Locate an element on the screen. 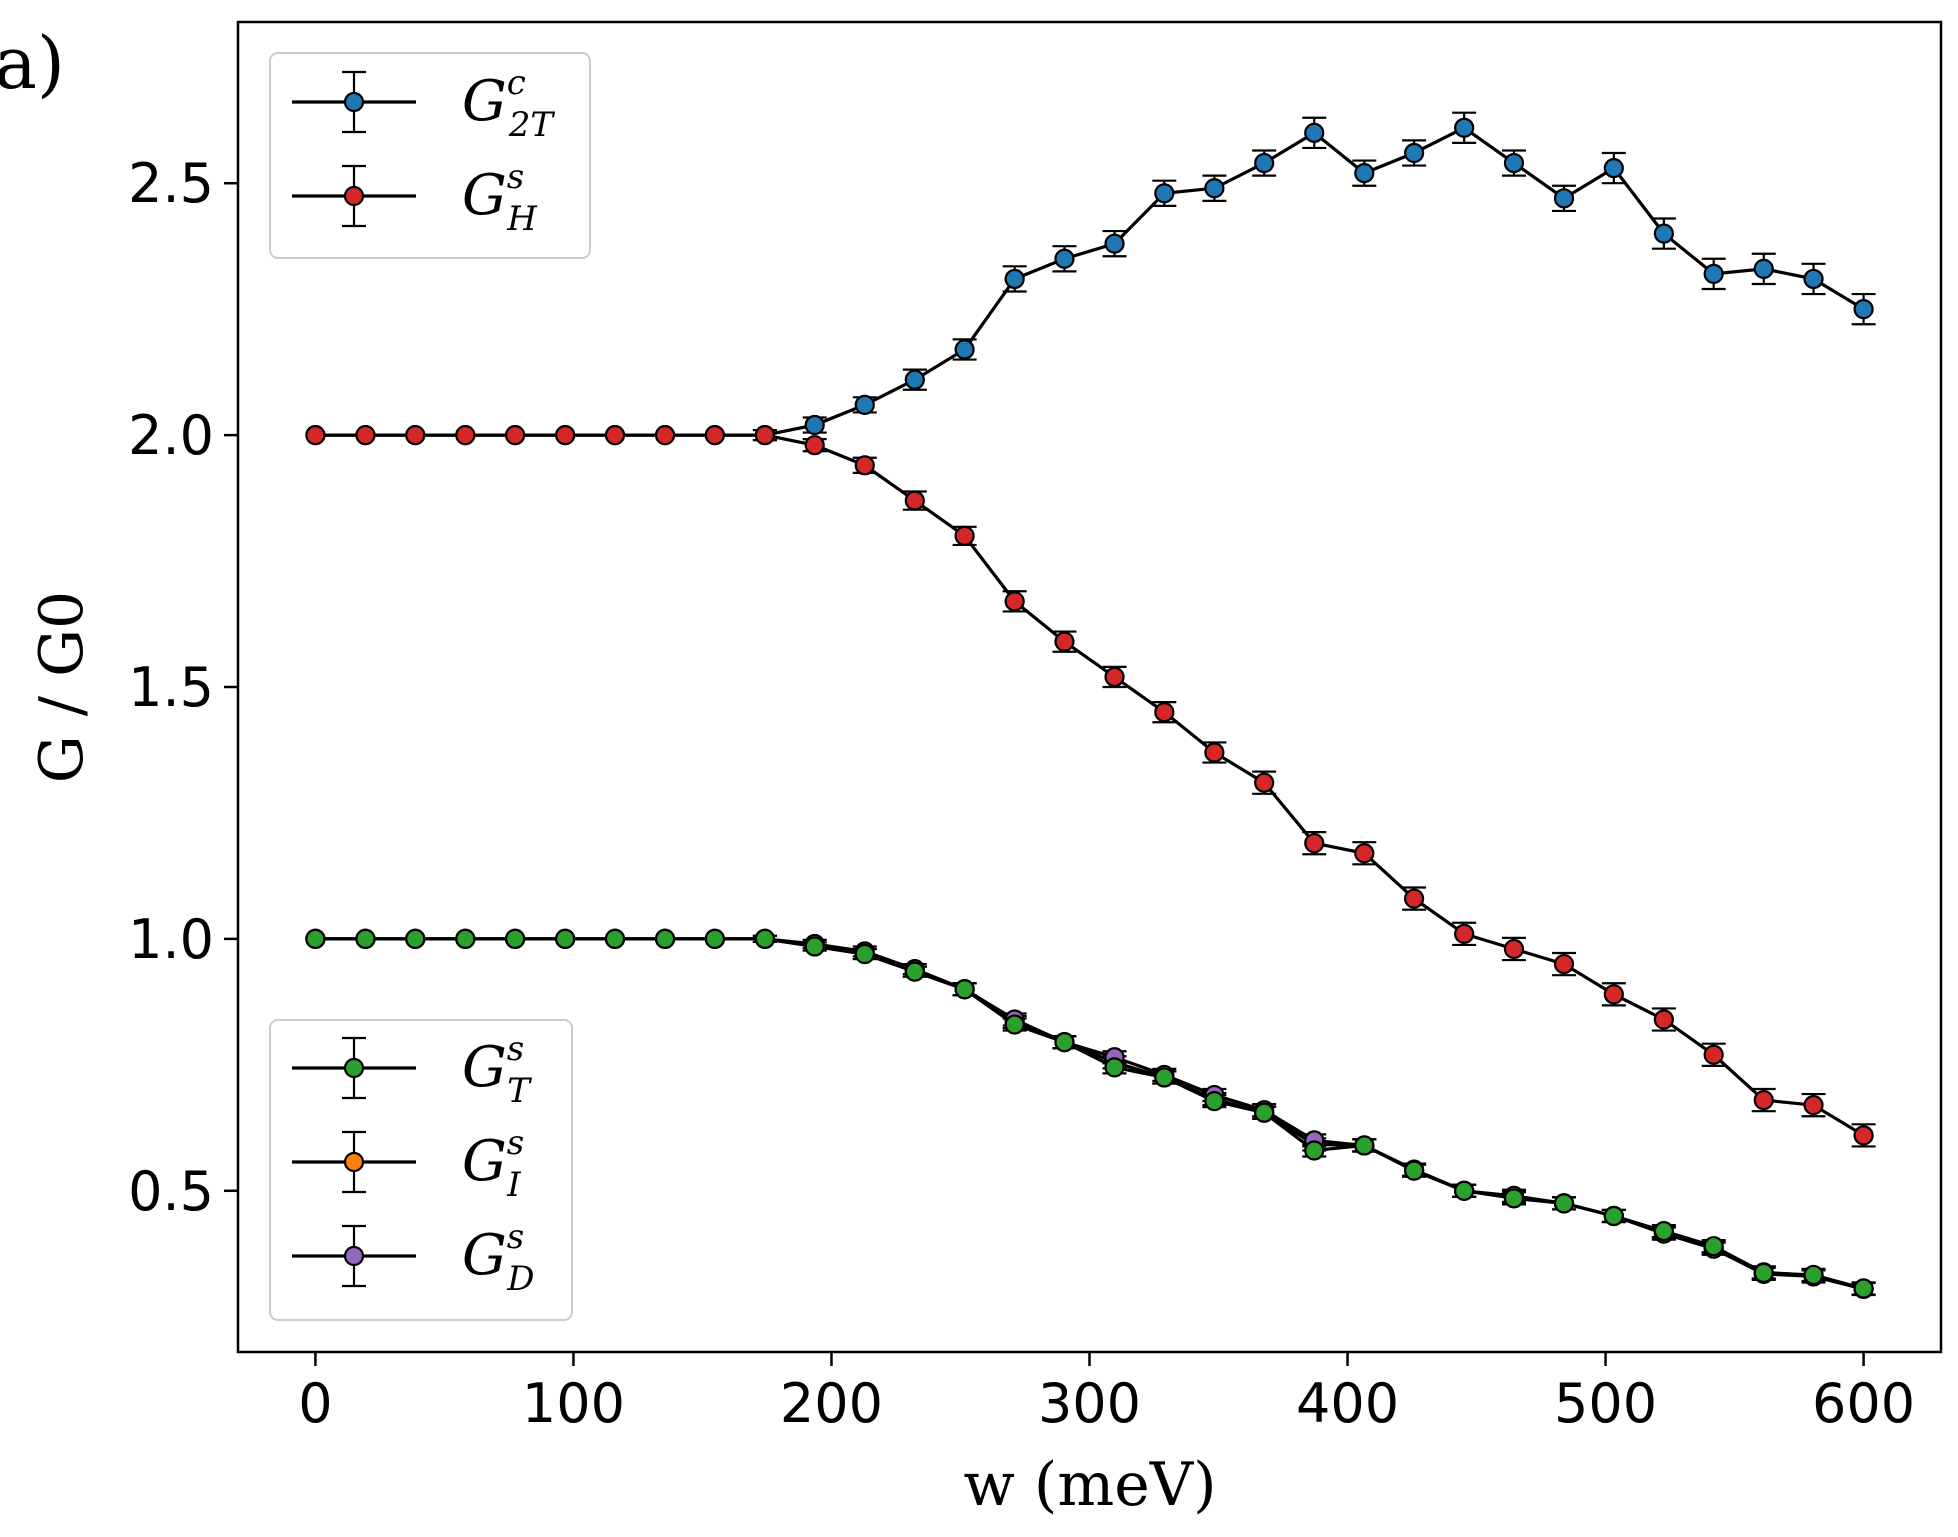 This screenshot has width=1958, height=1537. panel-label: a) is located at coordinates (32, 63).